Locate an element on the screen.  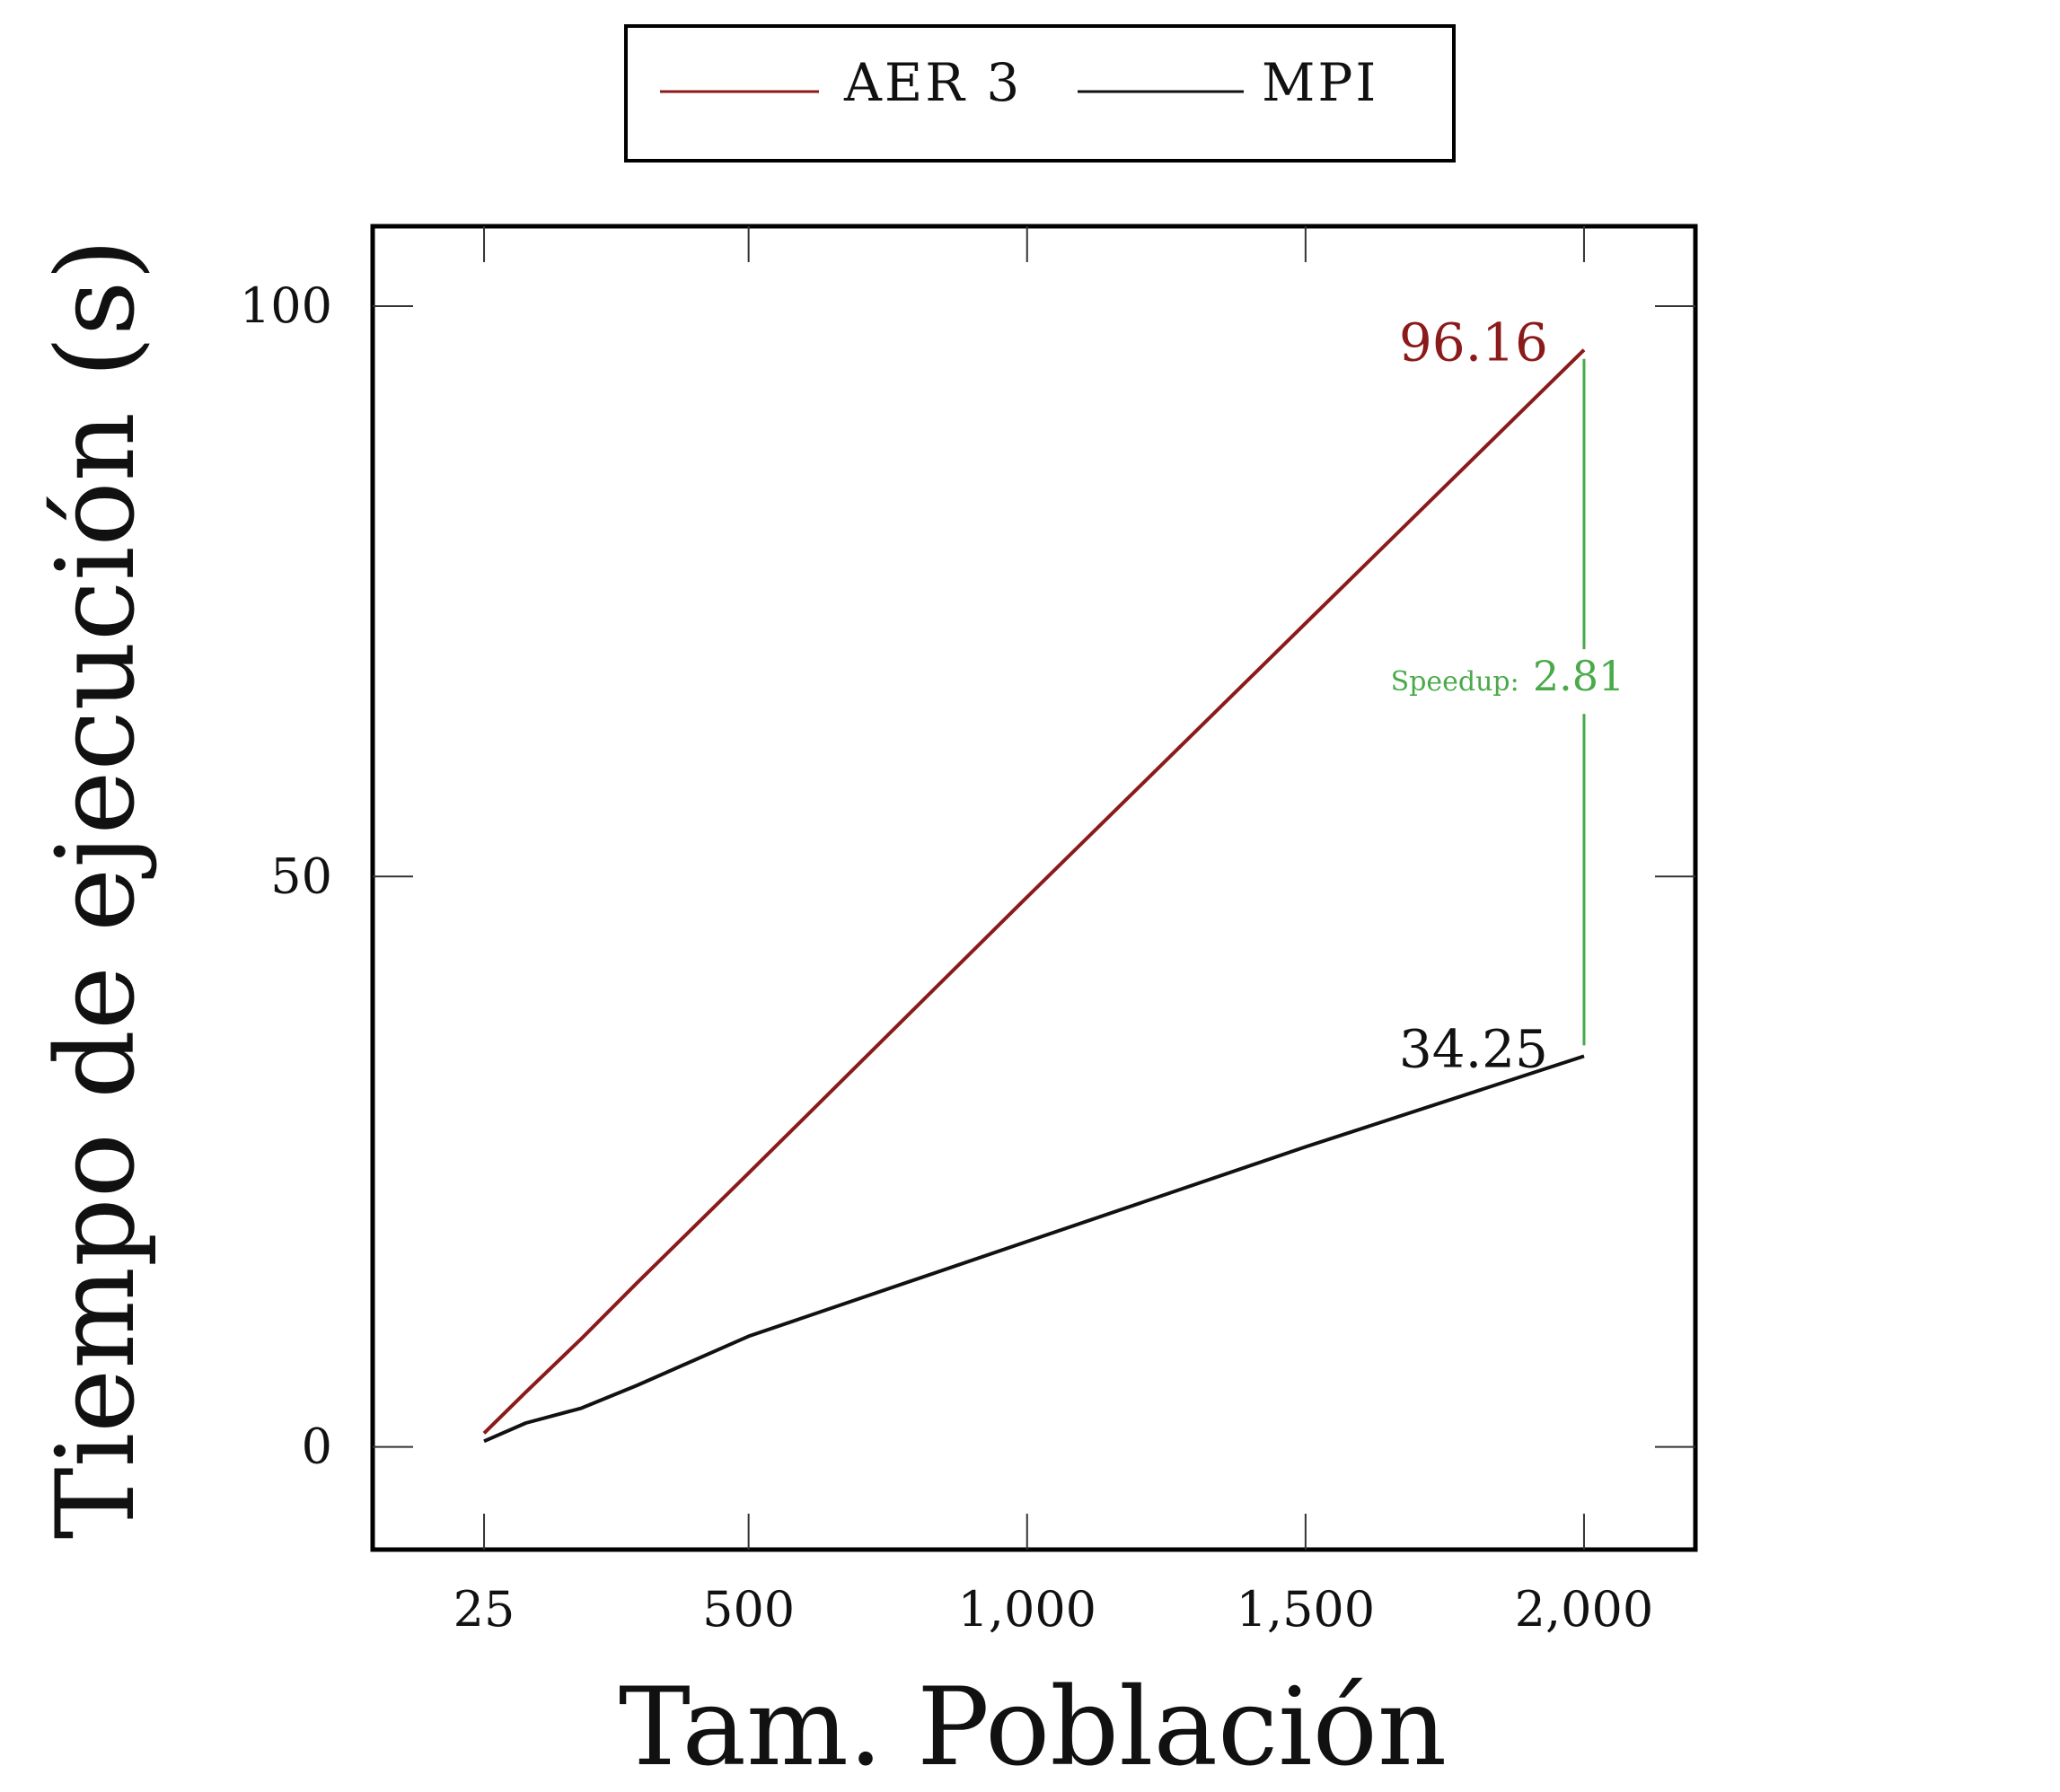
legend-label-mpi: MPI is located at coordinates (1320, 83).